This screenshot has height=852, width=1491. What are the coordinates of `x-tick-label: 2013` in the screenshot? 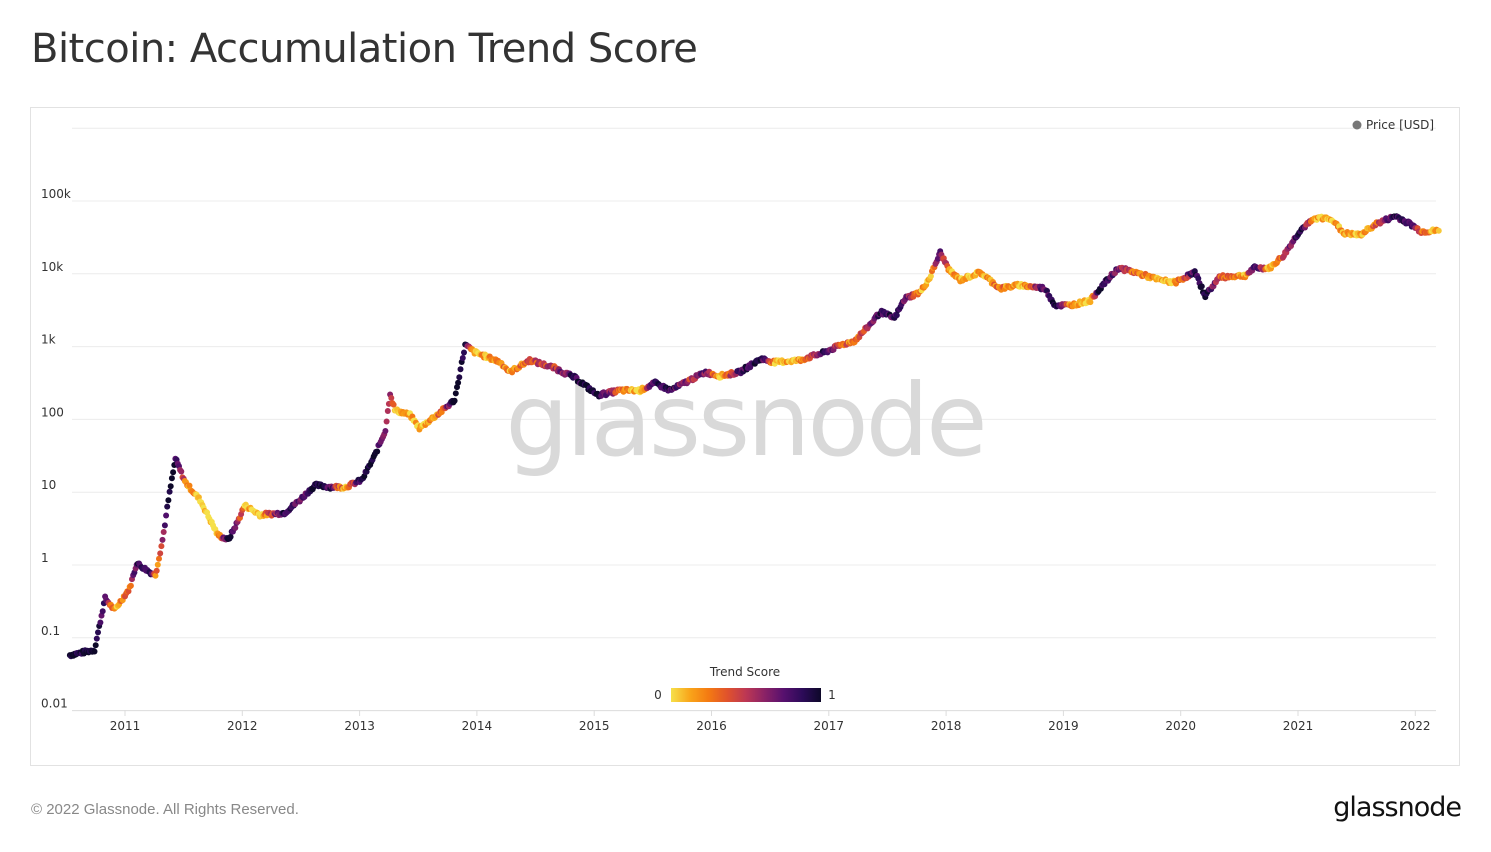 It's located at (359, 726).